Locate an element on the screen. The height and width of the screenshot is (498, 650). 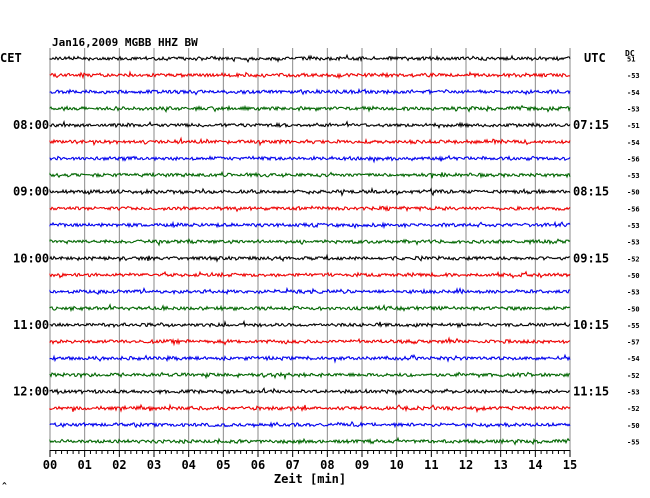
x-tick-label-00: 00 is located at coordinates (50, 465).